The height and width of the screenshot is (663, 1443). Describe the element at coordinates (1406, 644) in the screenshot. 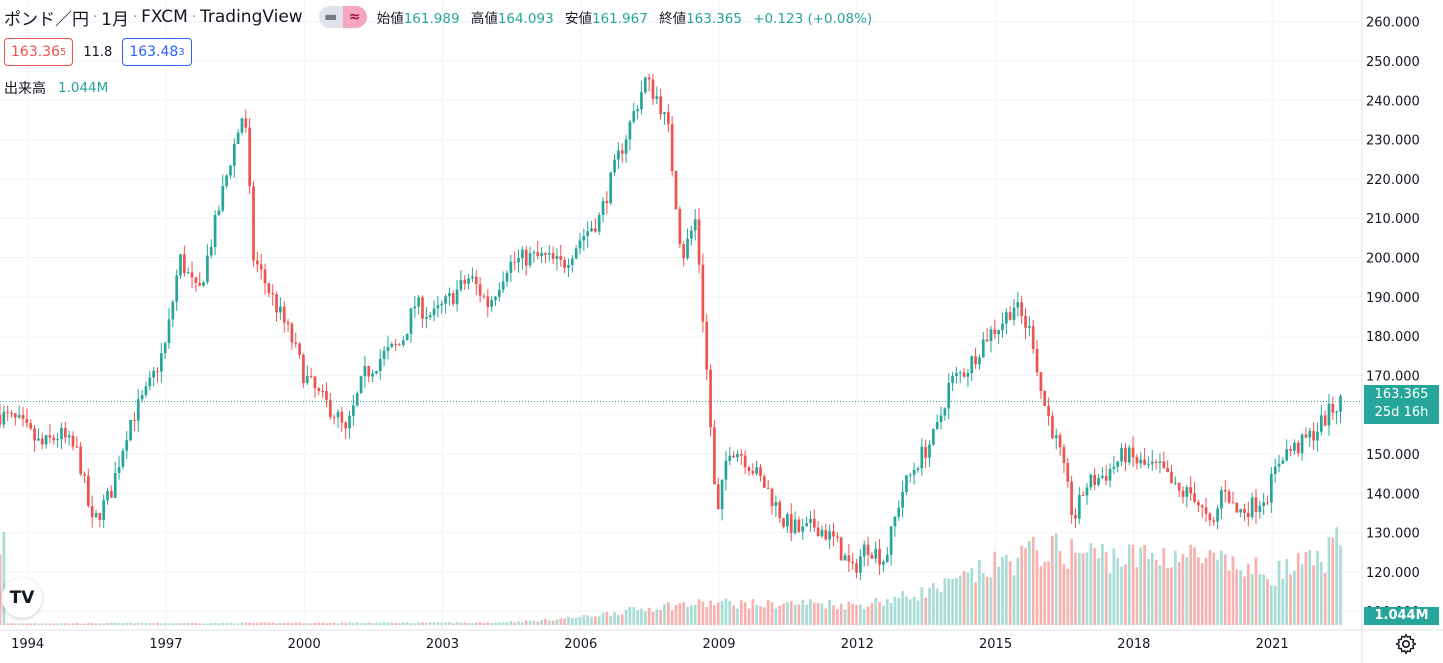

I see `gear-icon` at that location.